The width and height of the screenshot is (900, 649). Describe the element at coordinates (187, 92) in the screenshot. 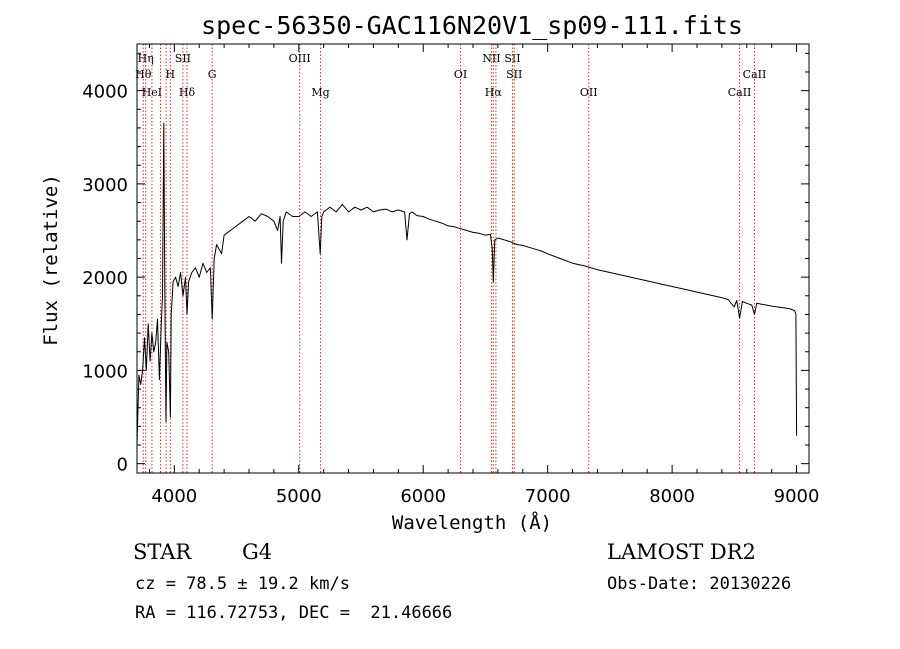

I see `line-label-7: Hδ` at that location.